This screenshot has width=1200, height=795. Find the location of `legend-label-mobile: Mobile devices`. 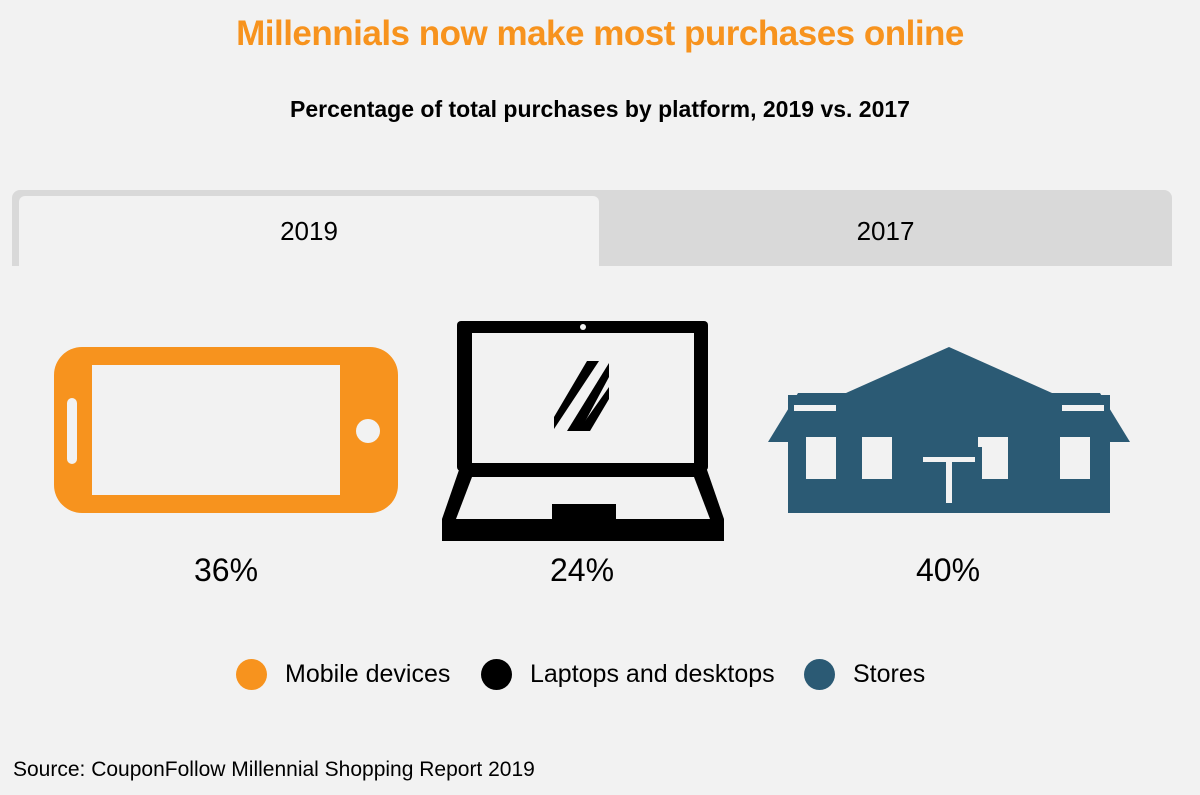

legend-label-mobile: Mobile devices is located at coordinates (368, 673).